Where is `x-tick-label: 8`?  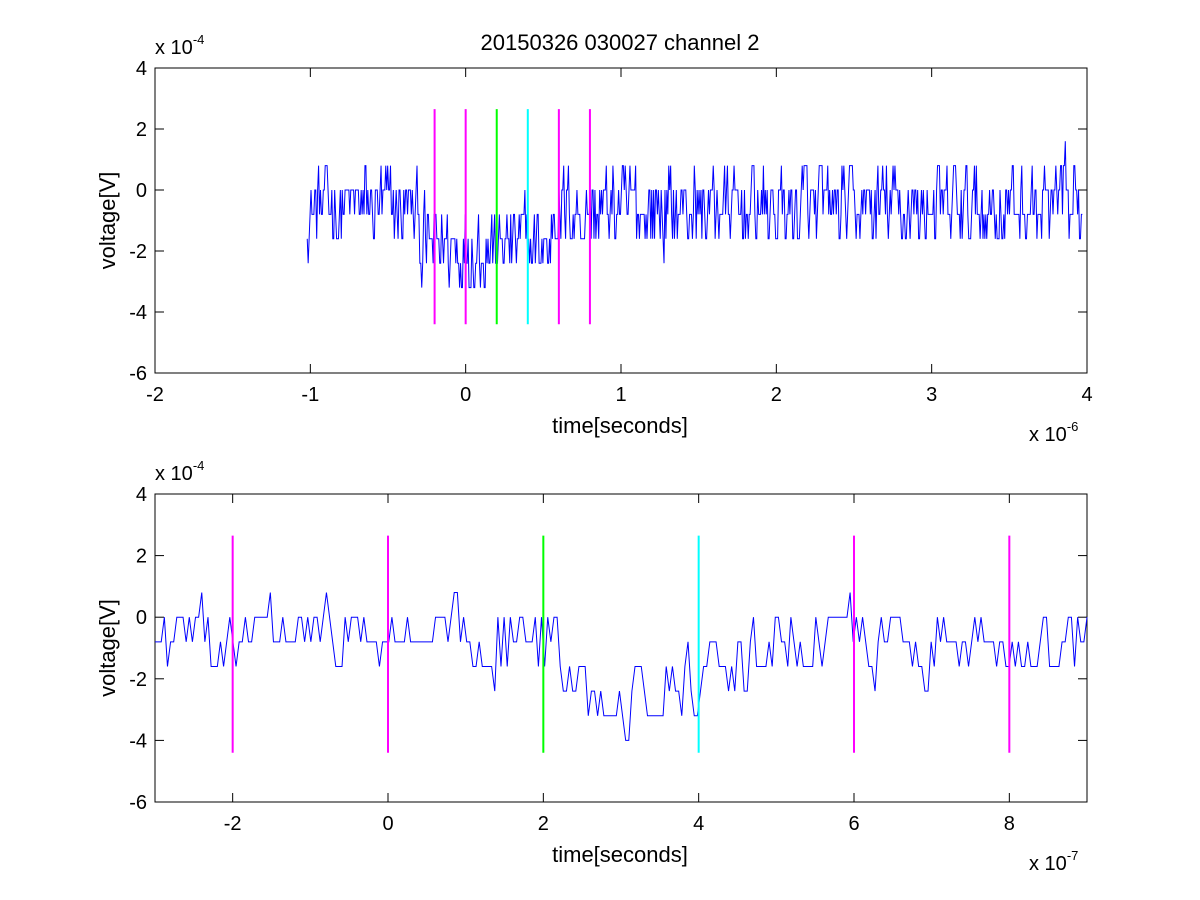
x-tick-label: 8 is located at coordinates (1009, 824).